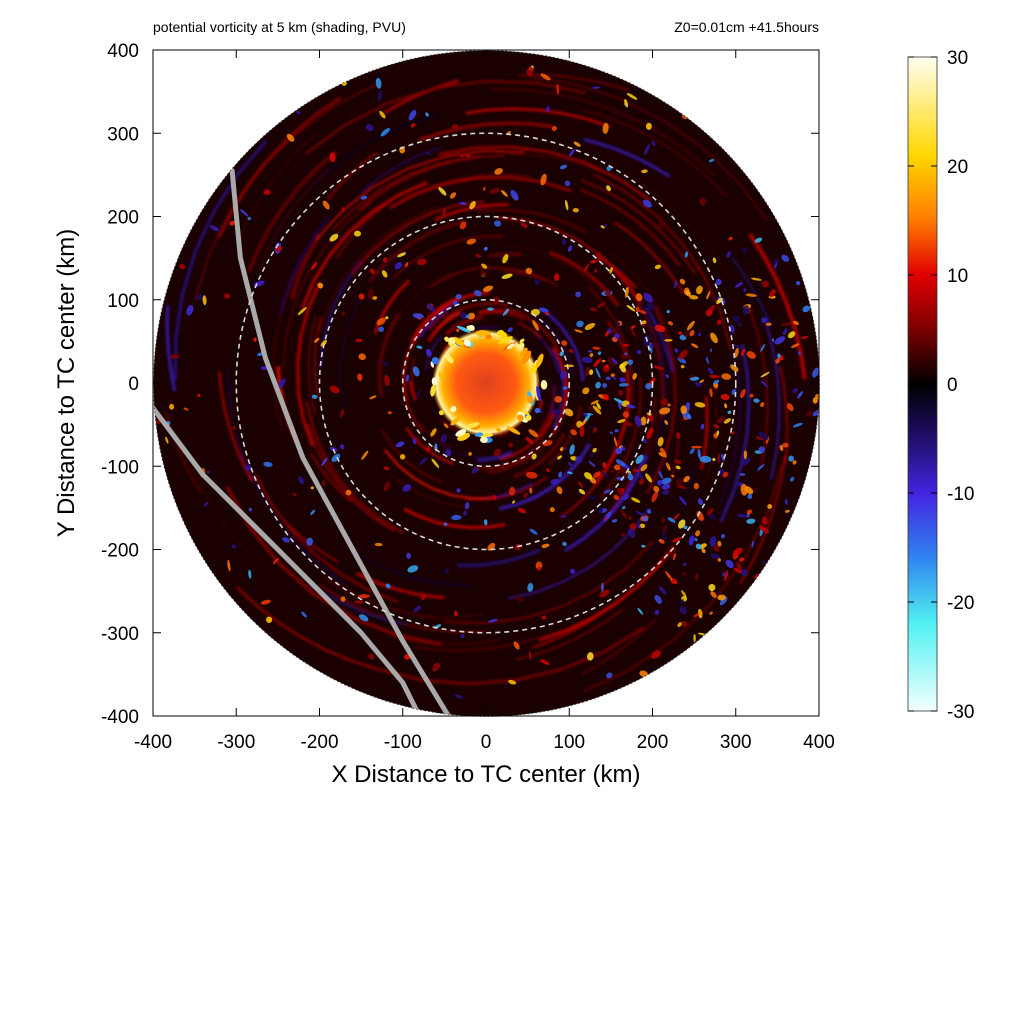 The height and width of the screenshot is (1024, 1024). What do you see at coordinates (123, 134) in the screenshot?
I see `y-tick-label: 300` at bounding box center [123, 134].